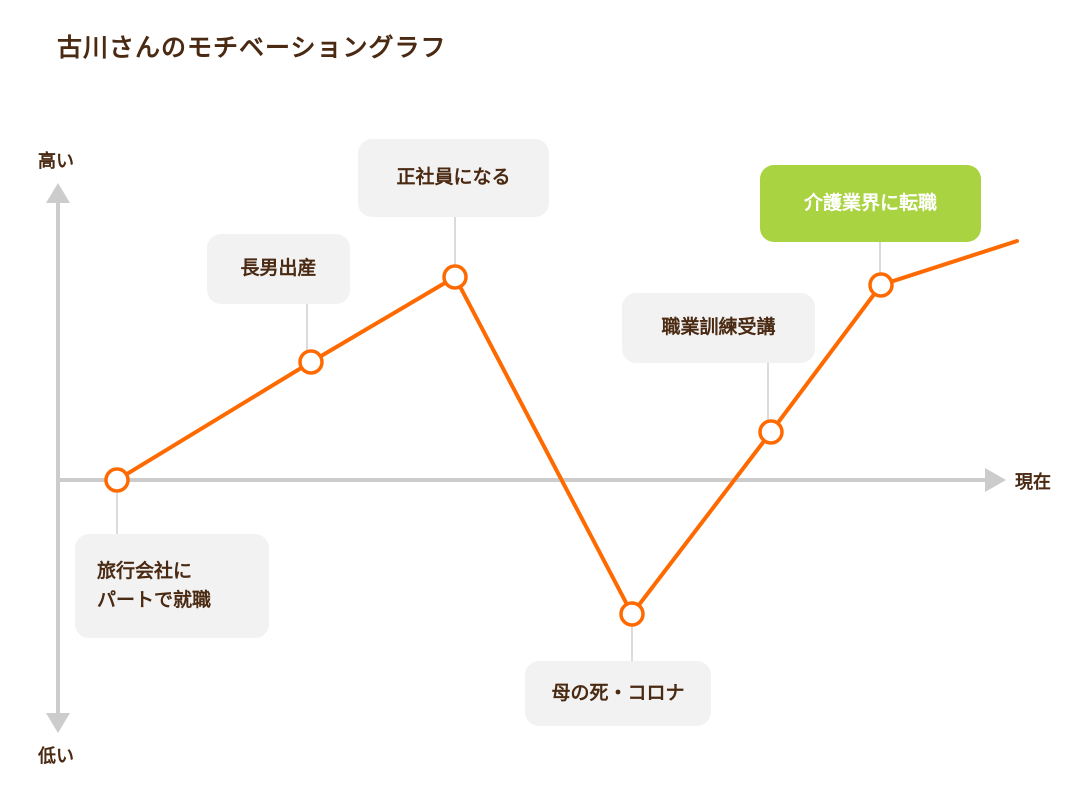  Describe the element at coordinates (453, 178) in the screenshot. I see `event-bubble-full-time: 正社員になる` at that location.